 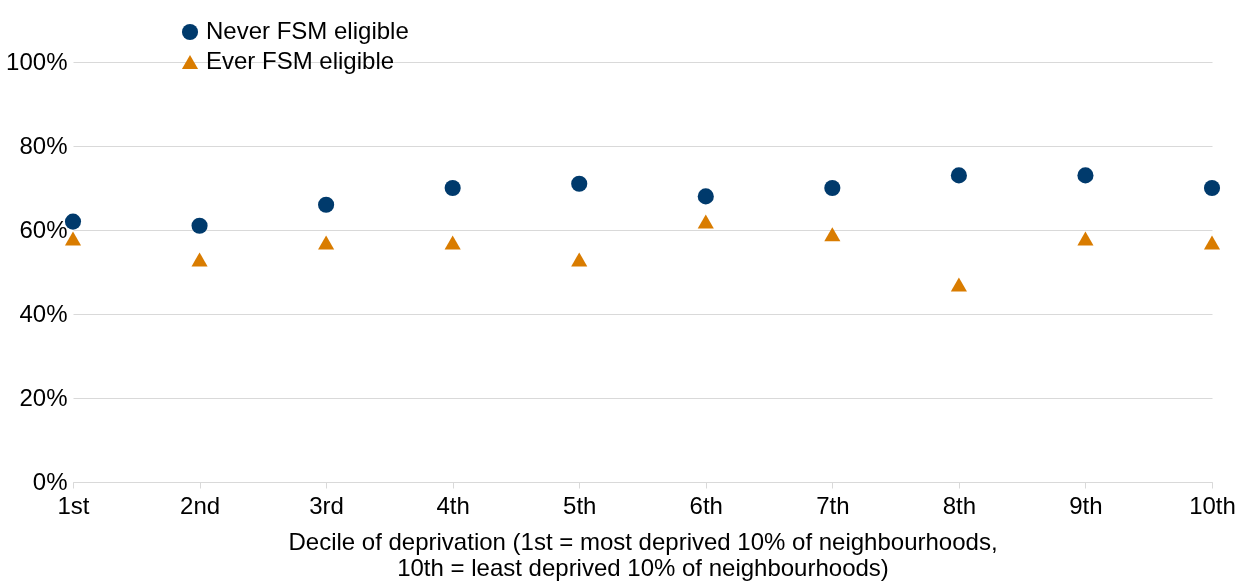 I want to click on x-tick-label: 8th, so click(x=959, y=505).